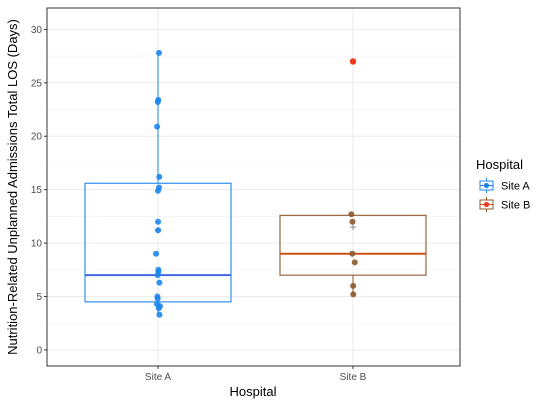 Image resolution: width=550 pixels, height=402 pixels. I want to click on y-tick-label: 25, so click(37, 83).